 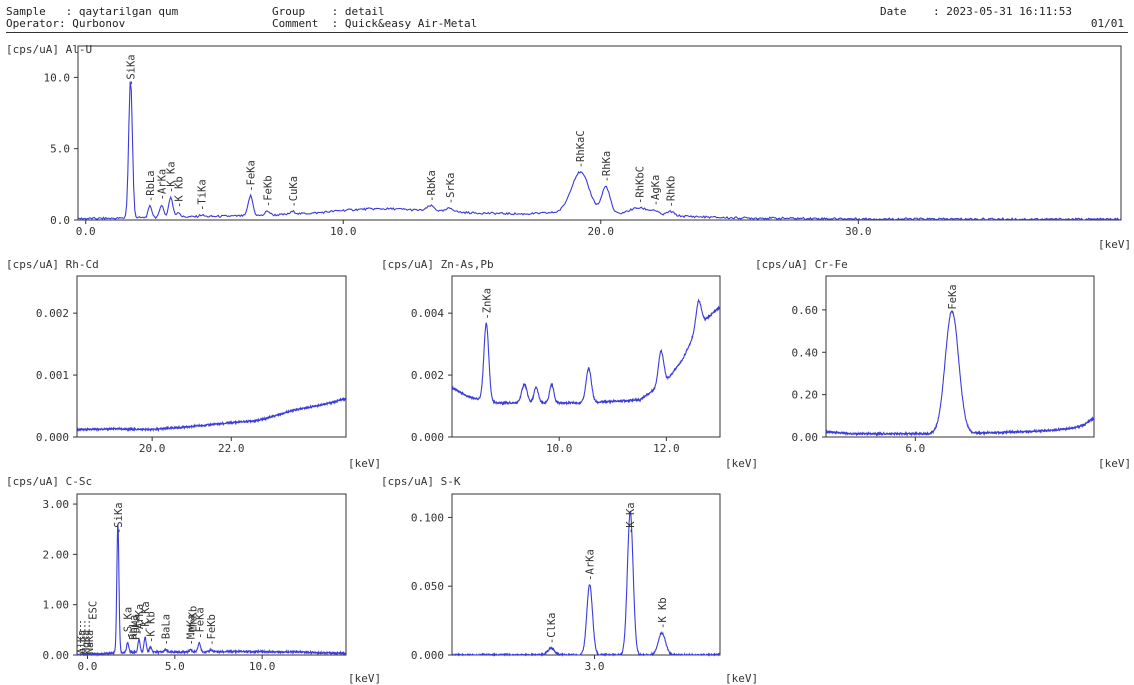 I want to click on peak-label: -BaLa, so click(x=167, y=630).